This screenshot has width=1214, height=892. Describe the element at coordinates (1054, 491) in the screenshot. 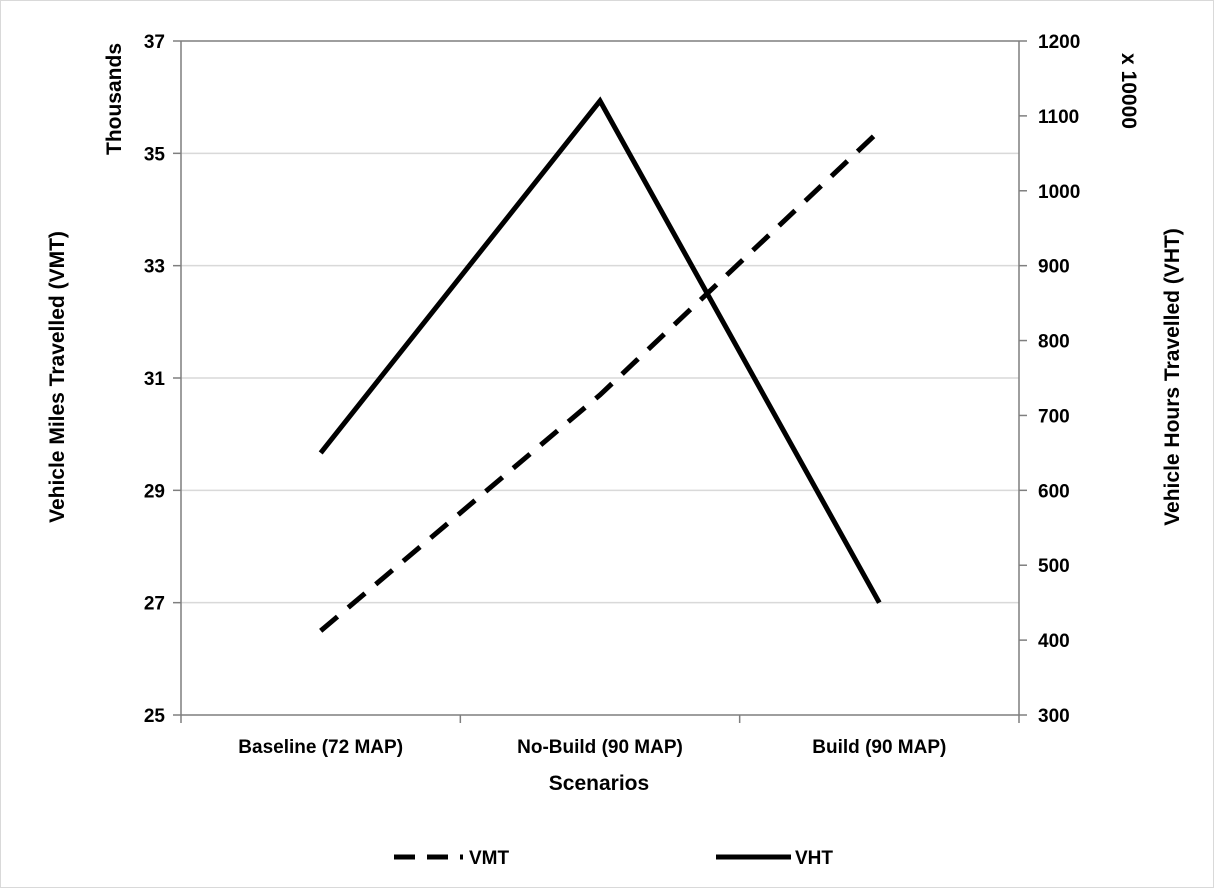

I see `right-tick-label: 600` at that location.